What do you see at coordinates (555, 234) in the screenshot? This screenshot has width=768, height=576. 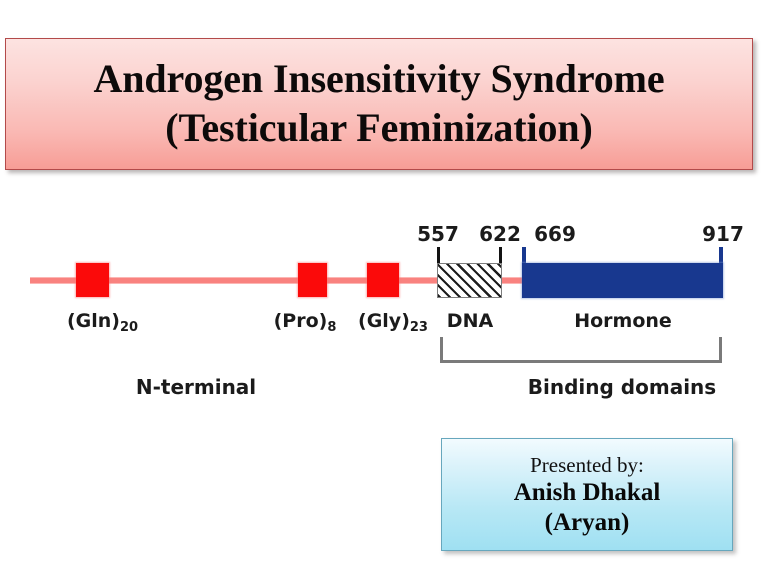 I see `residue-number-669: 669` at bounding box center [555, 234].